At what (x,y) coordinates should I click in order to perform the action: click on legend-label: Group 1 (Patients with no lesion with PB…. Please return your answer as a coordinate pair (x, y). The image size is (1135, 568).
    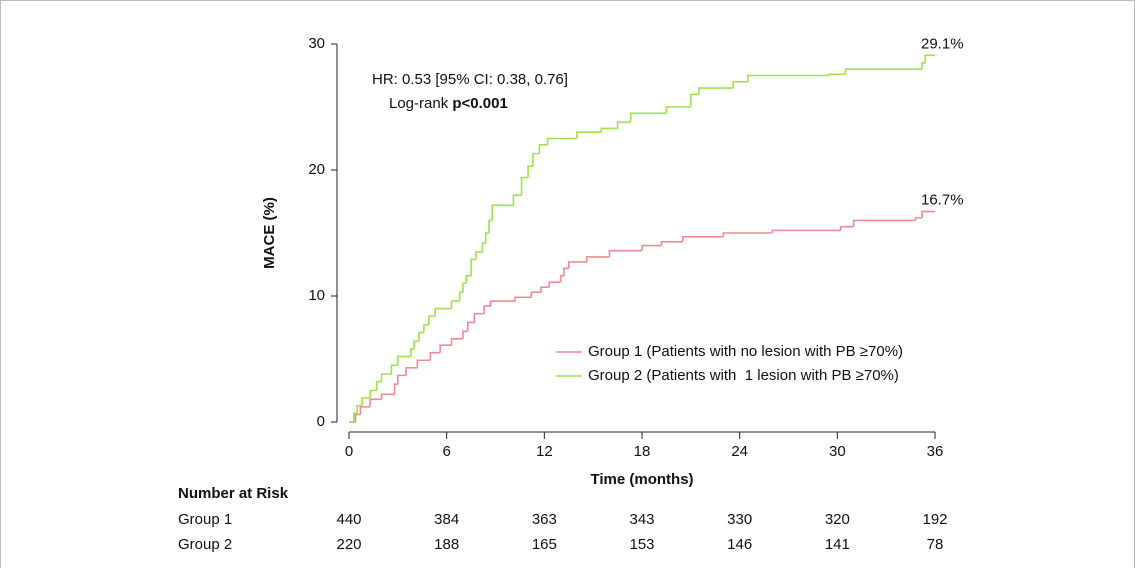
    Looking at the image, I should click on (745, 351).